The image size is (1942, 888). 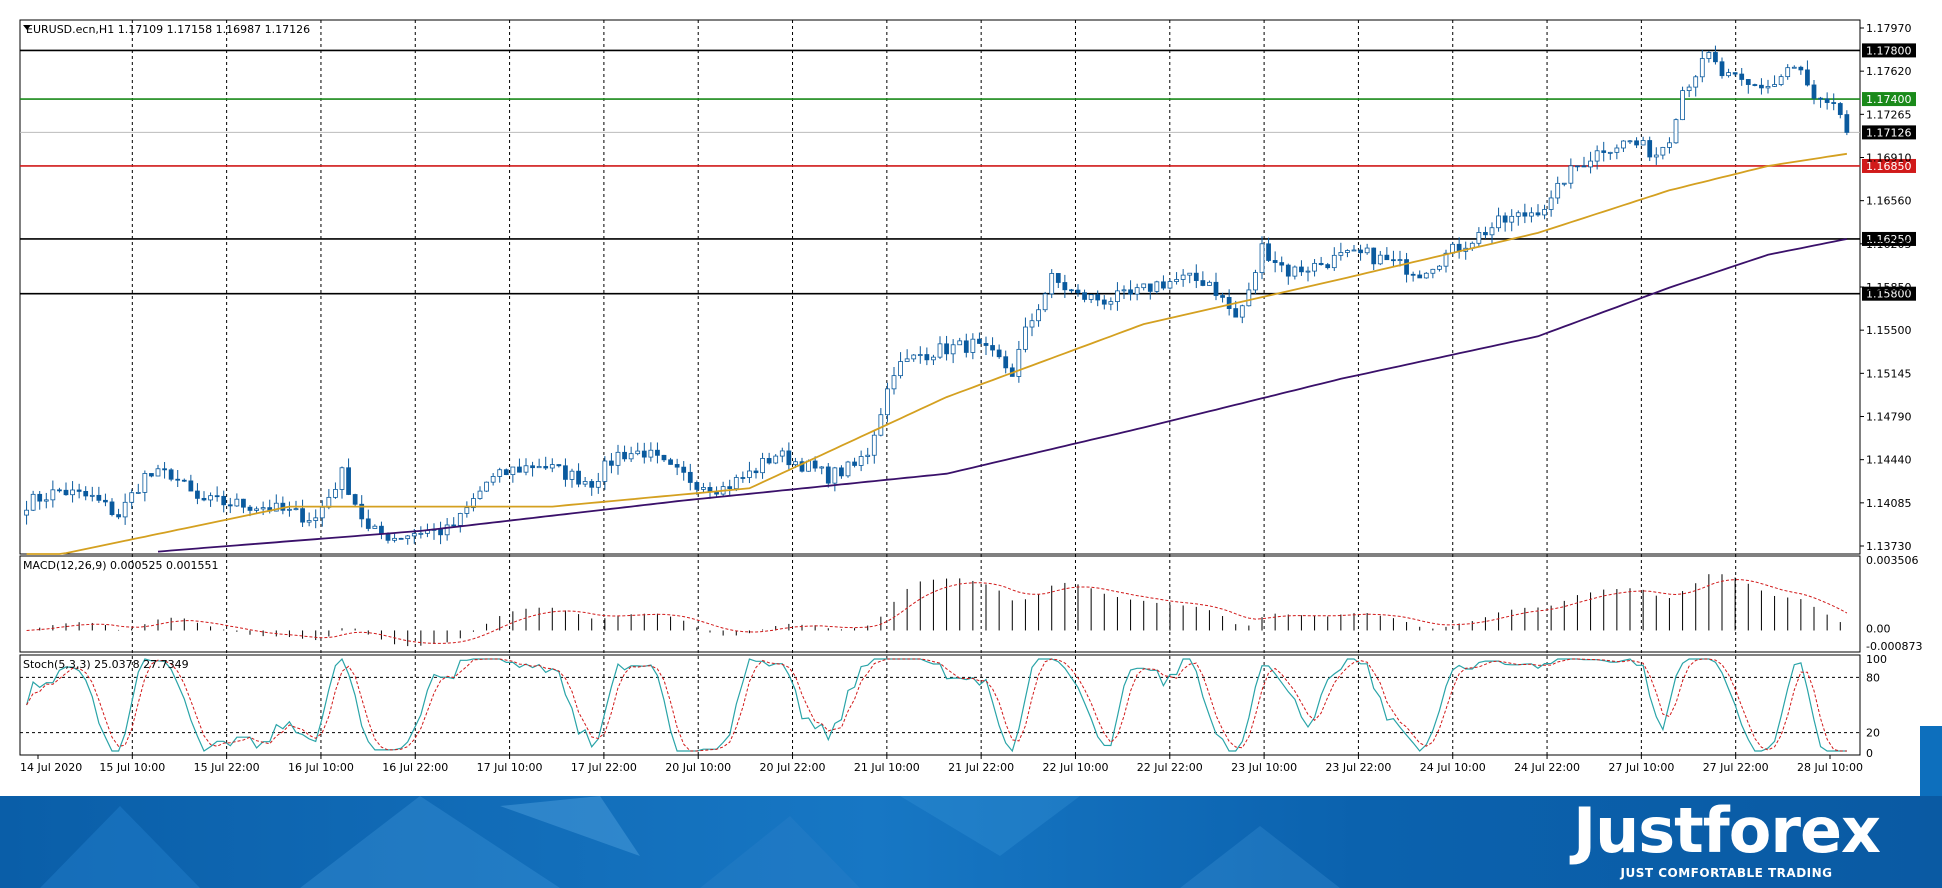 I want to click on time-tick-label: 17 Jul 22:00, so click(x=604, y=767).